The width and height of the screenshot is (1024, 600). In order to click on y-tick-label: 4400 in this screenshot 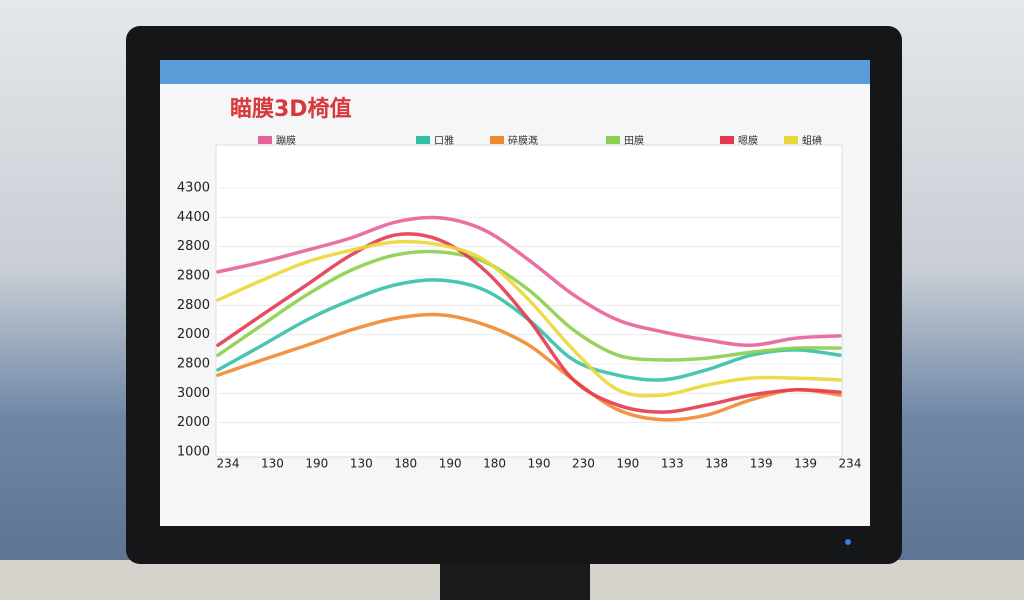, I will do `click(193, 217)`.